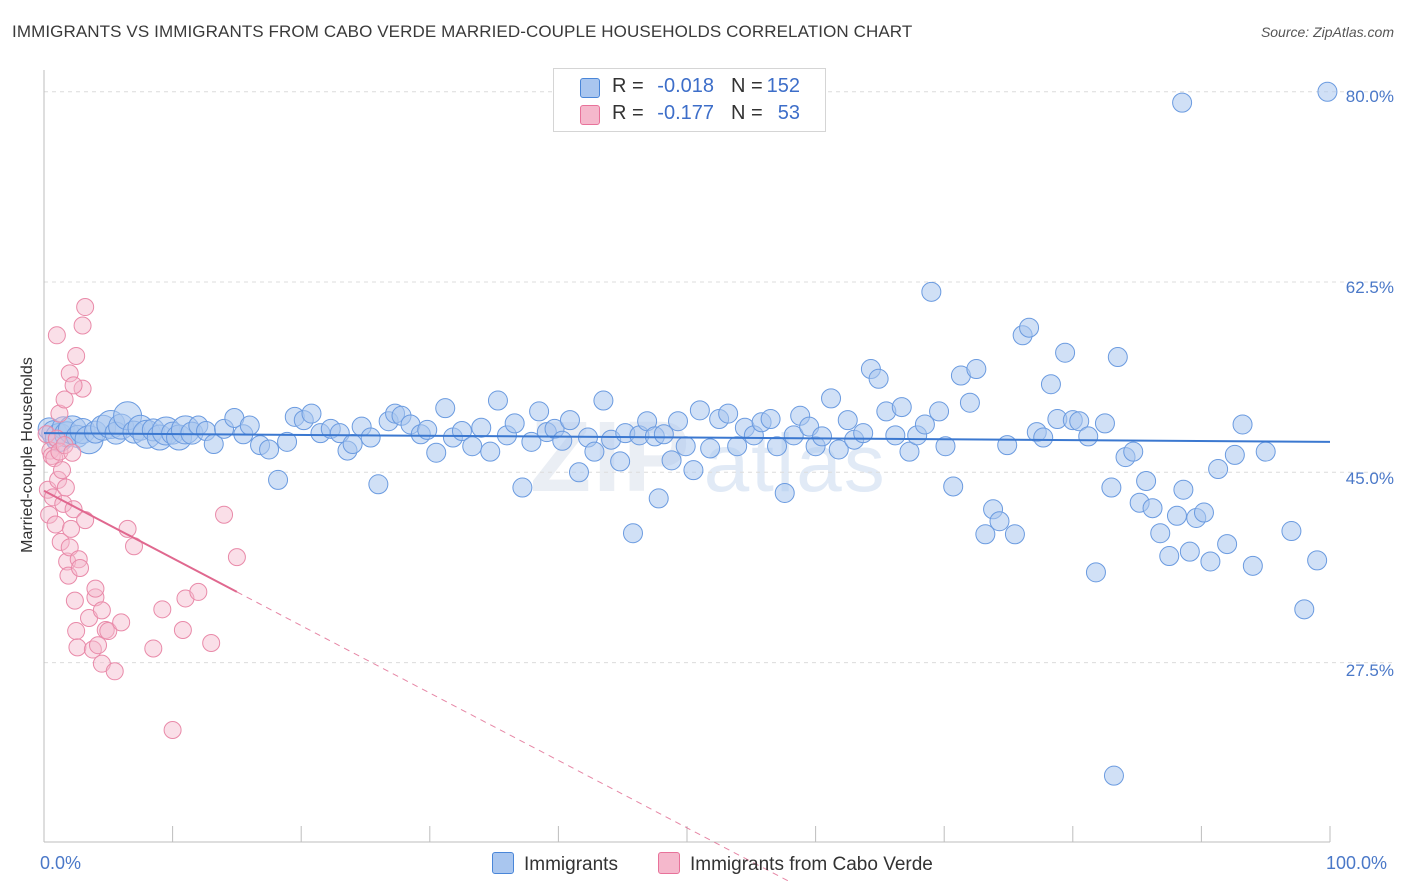 The image size is (1406, 892). I want to click on bottom-legend-immigrants: Immigrants, so click(555, 864).